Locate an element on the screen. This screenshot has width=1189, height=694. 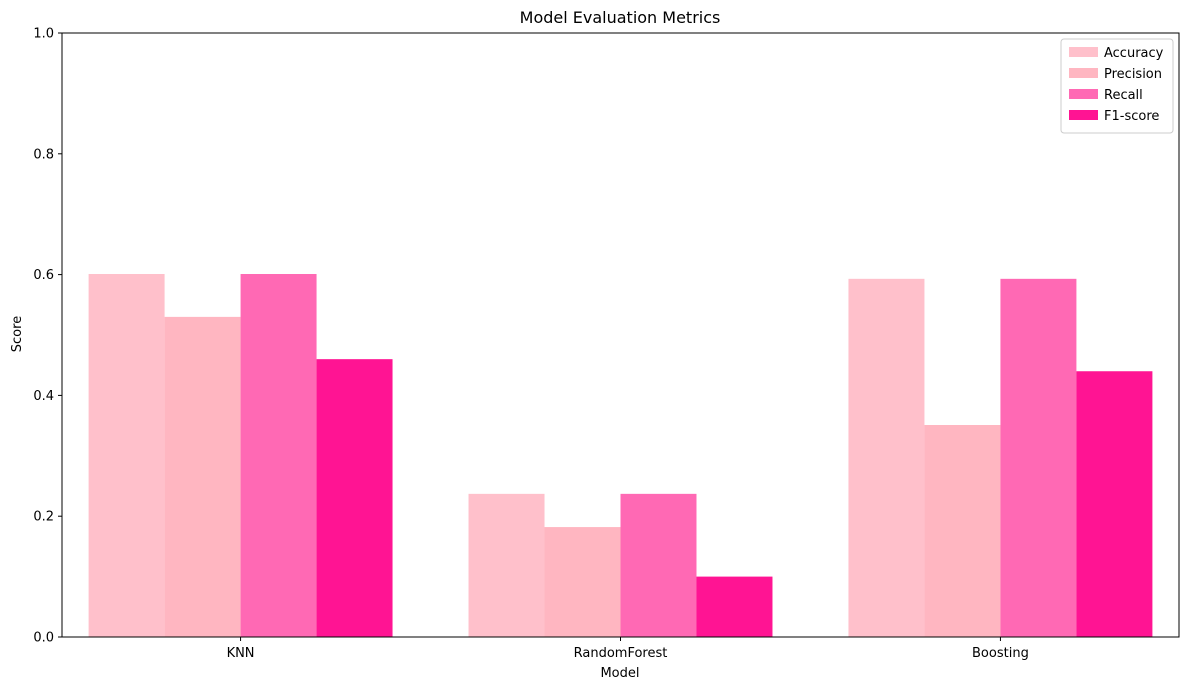
bar-accuracy-knn is located at coordinates (126, 455).